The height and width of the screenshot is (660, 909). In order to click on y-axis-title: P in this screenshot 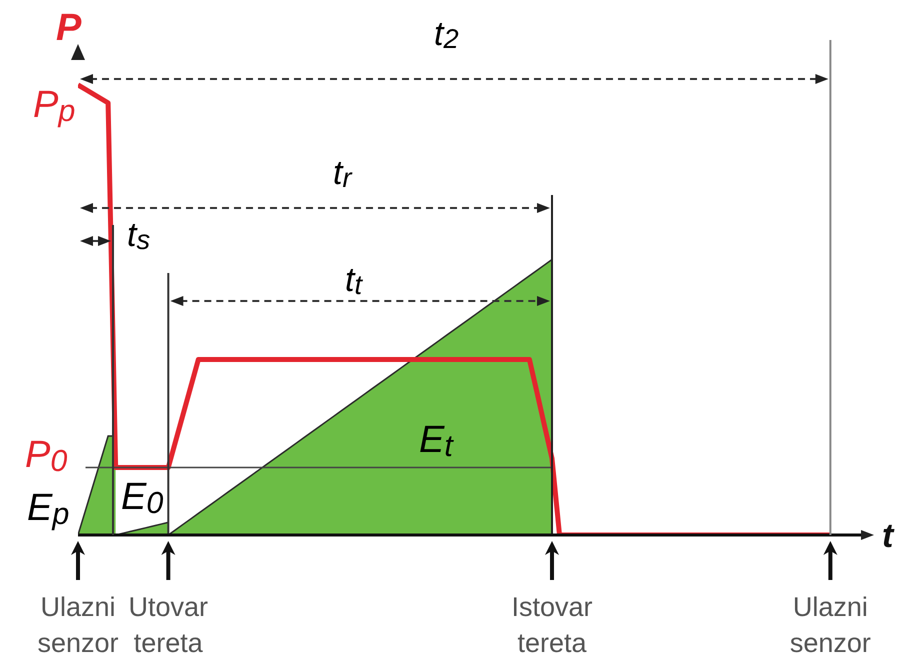, I will do `click(69, 28)`.